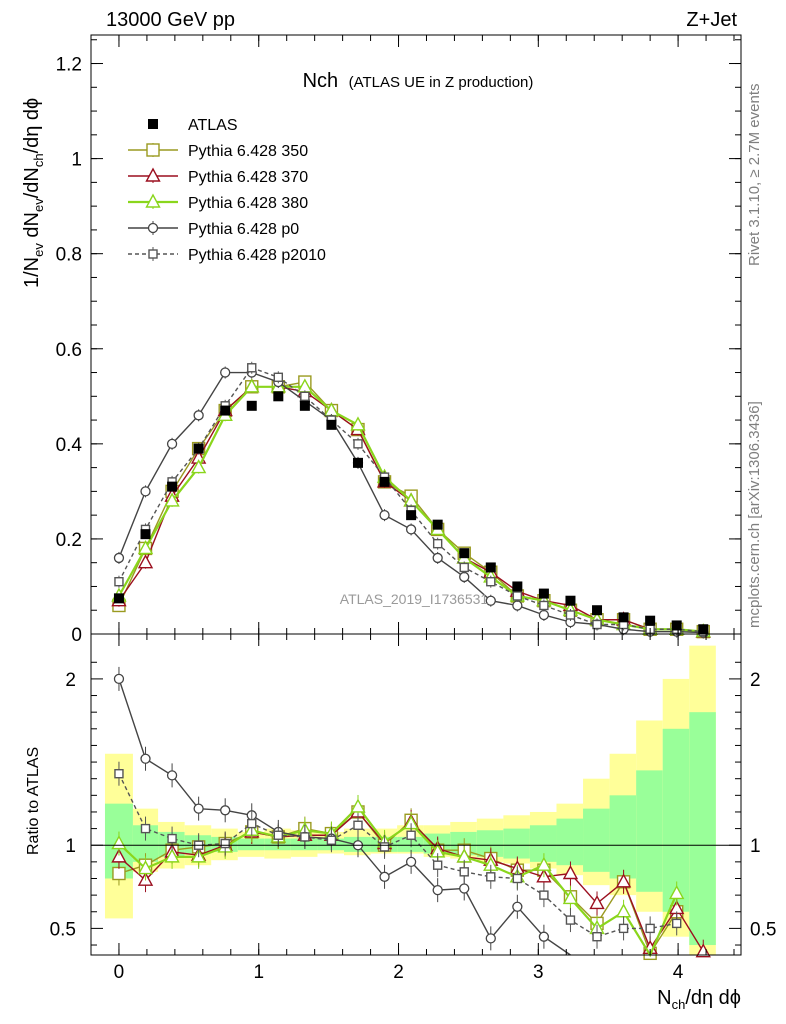  What do you see at coordinates (76, 160) in the screenshot?
I see `y-tick-label-main-5: 1` at bounding box center [76, 160].